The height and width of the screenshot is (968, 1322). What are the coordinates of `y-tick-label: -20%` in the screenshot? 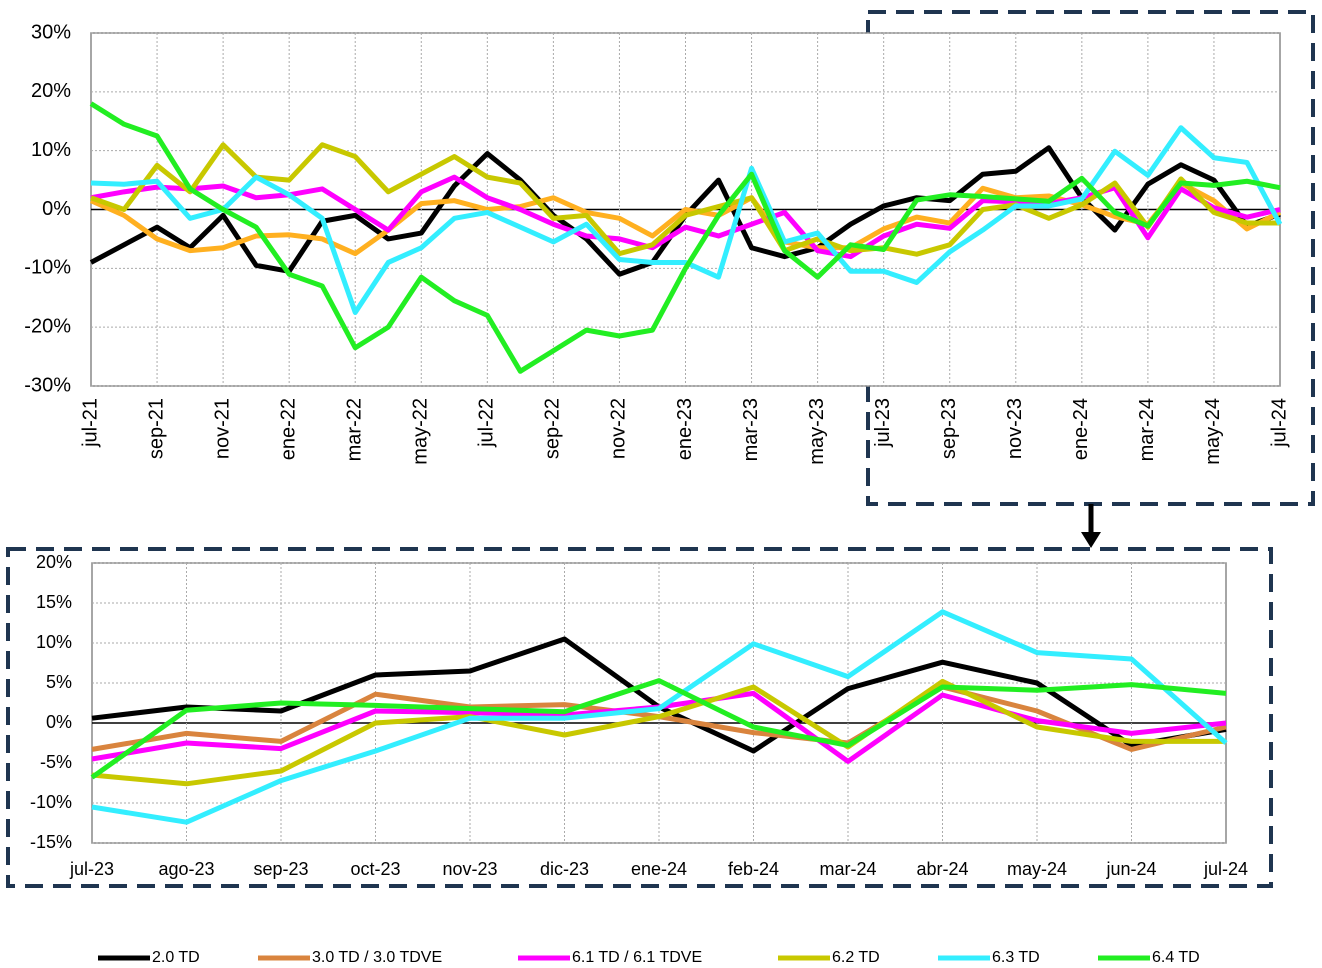 It's located at (47, 326).